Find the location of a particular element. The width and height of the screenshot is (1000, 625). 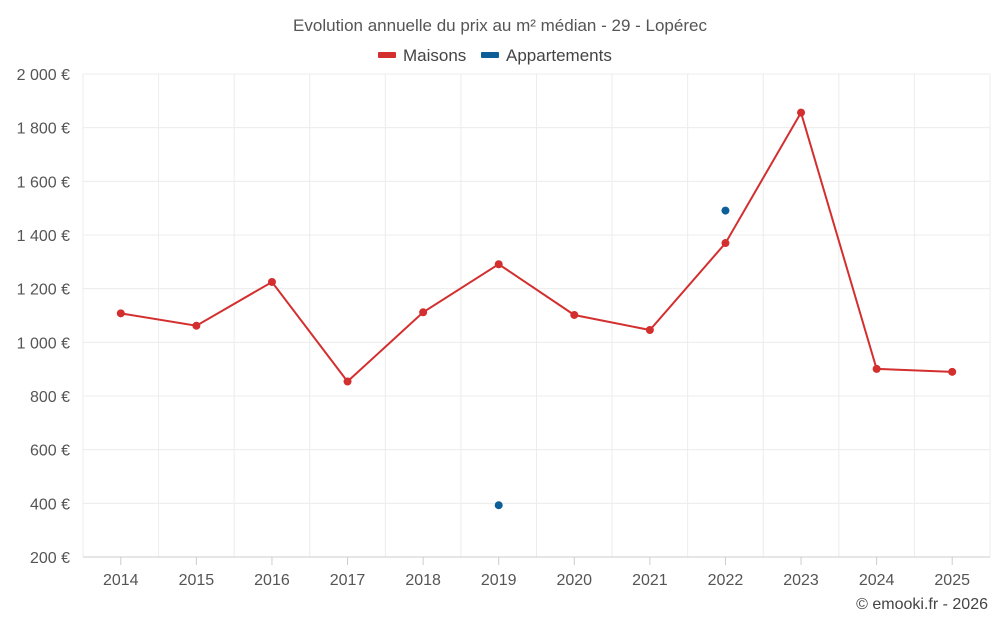

y-tick-label: 1 000 € is located at coordinates (43, 343).